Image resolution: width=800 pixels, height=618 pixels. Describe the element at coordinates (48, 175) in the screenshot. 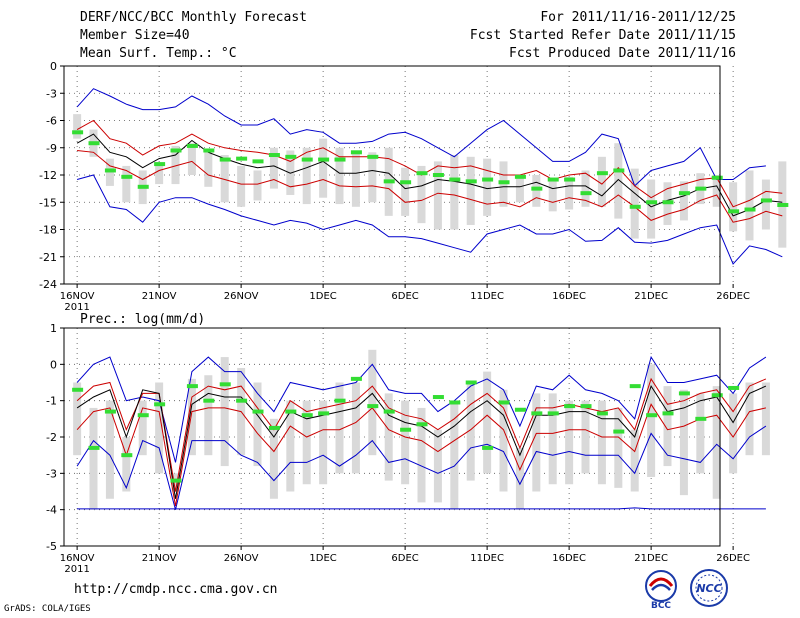

I see `y-tick-label: -12` at that location.